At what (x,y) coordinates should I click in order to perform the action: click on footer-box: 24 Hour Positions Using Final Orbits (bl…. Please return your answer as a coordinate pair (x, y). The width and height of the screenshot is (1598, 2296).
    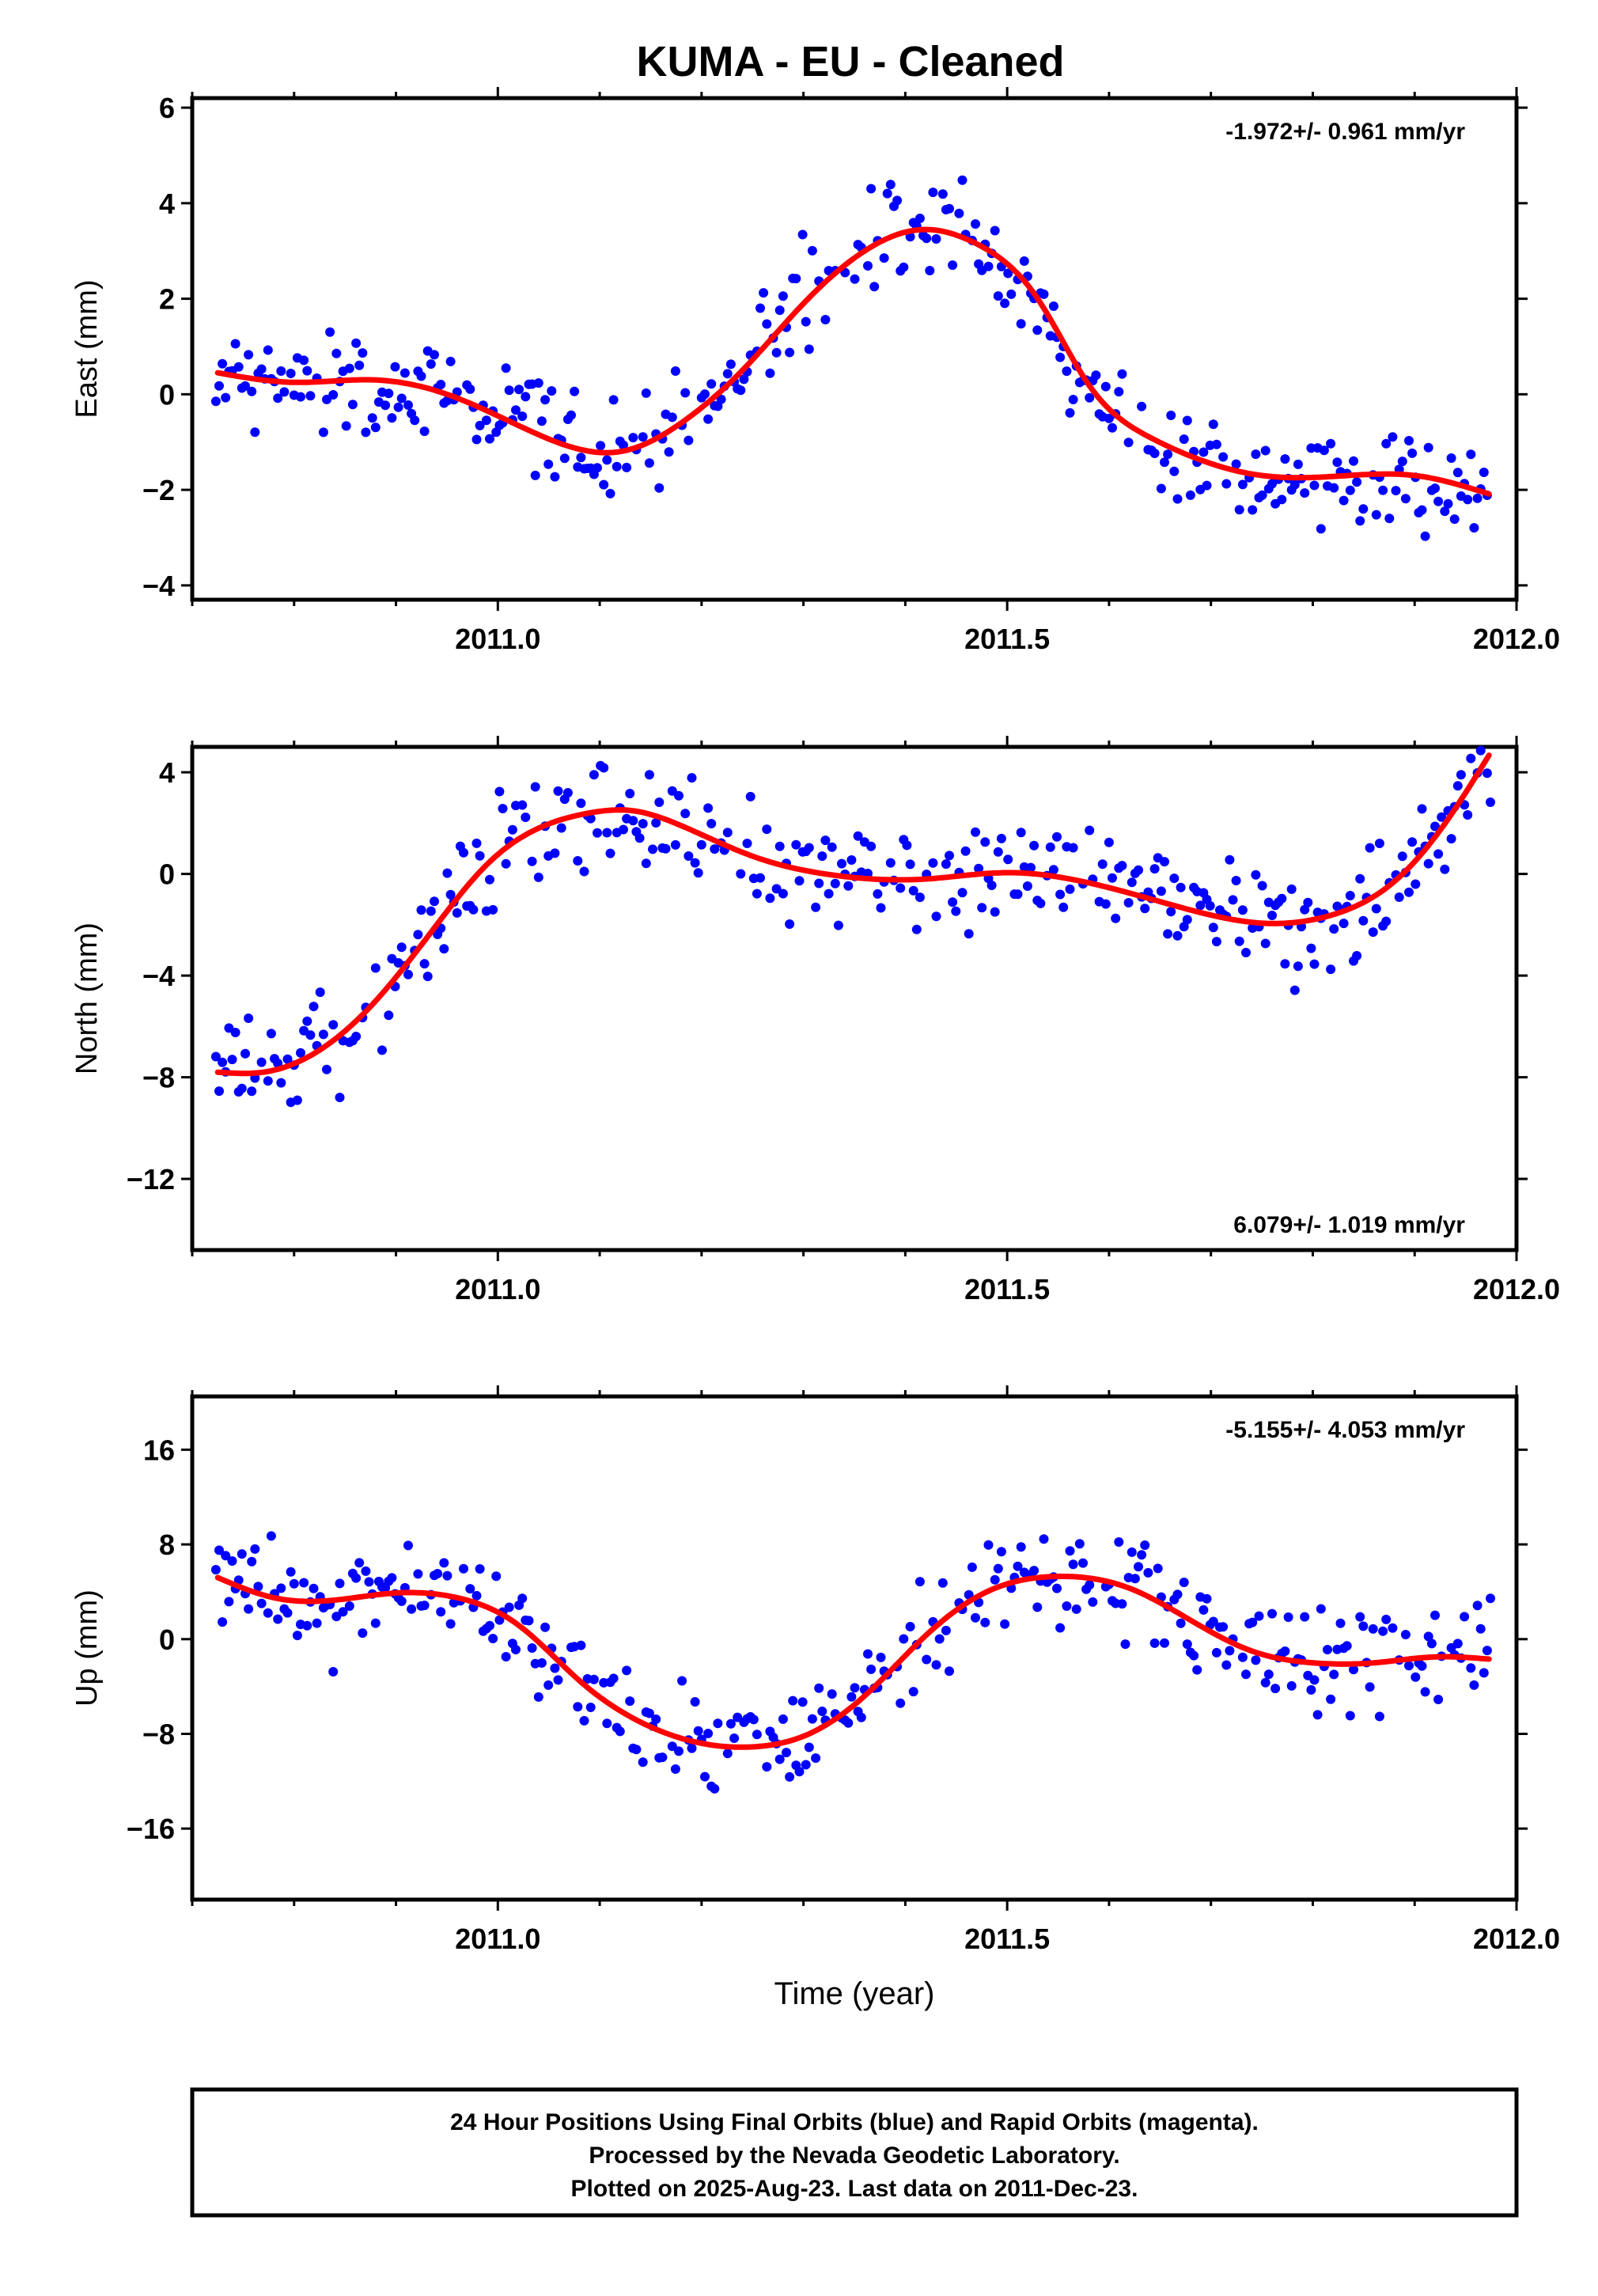
    Looking at the image, I should click on (855, 2153).